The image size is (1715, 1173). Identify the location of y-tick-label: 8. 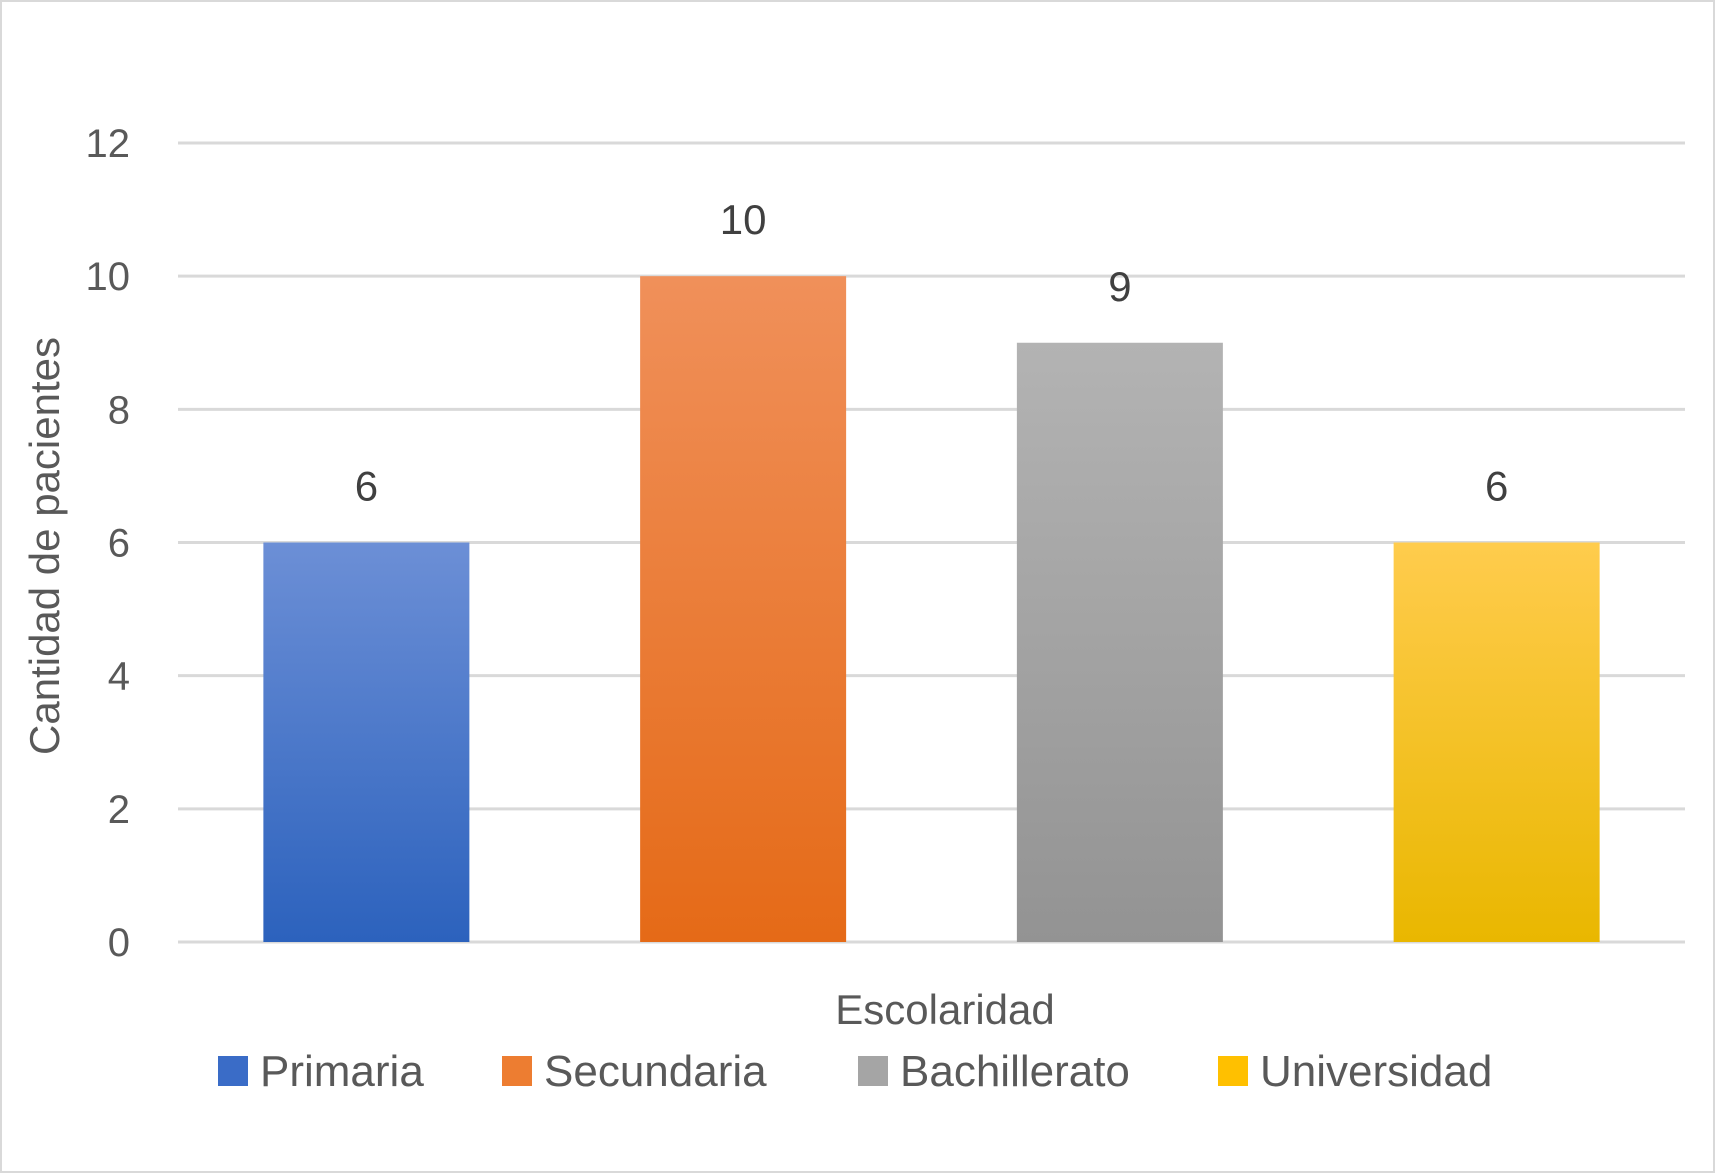
(119, 410).